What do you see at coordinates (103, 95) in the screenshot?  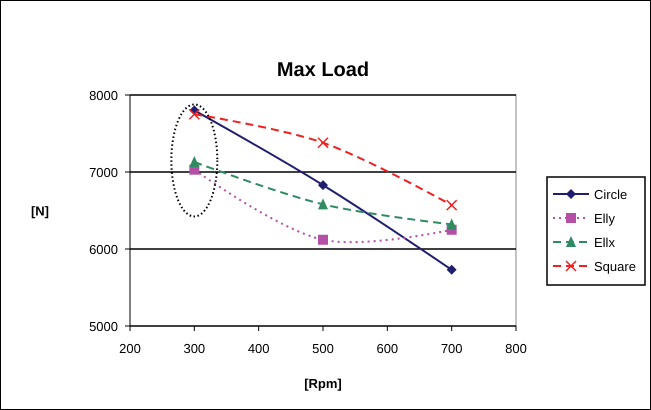 I see `y-tick-label: 8000` at bounding box center [103, 95].